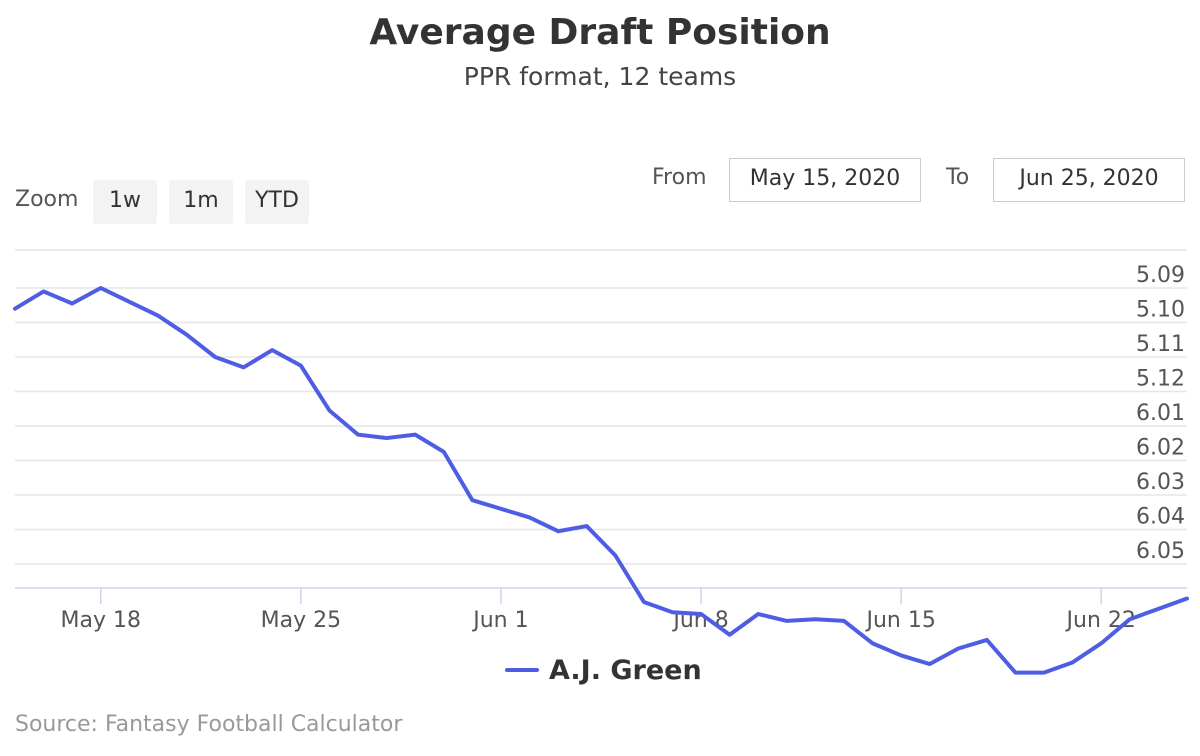 This screenshot has width=1200, height=756. I want to click on x-tick-label: Jun 15, so click(899, 620).